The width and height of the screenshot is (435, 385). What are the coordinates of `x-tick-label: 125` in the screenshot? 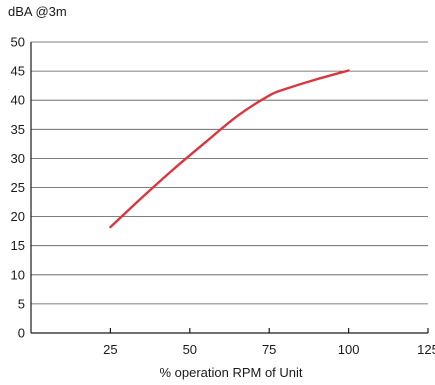 It's located at (426, 349).